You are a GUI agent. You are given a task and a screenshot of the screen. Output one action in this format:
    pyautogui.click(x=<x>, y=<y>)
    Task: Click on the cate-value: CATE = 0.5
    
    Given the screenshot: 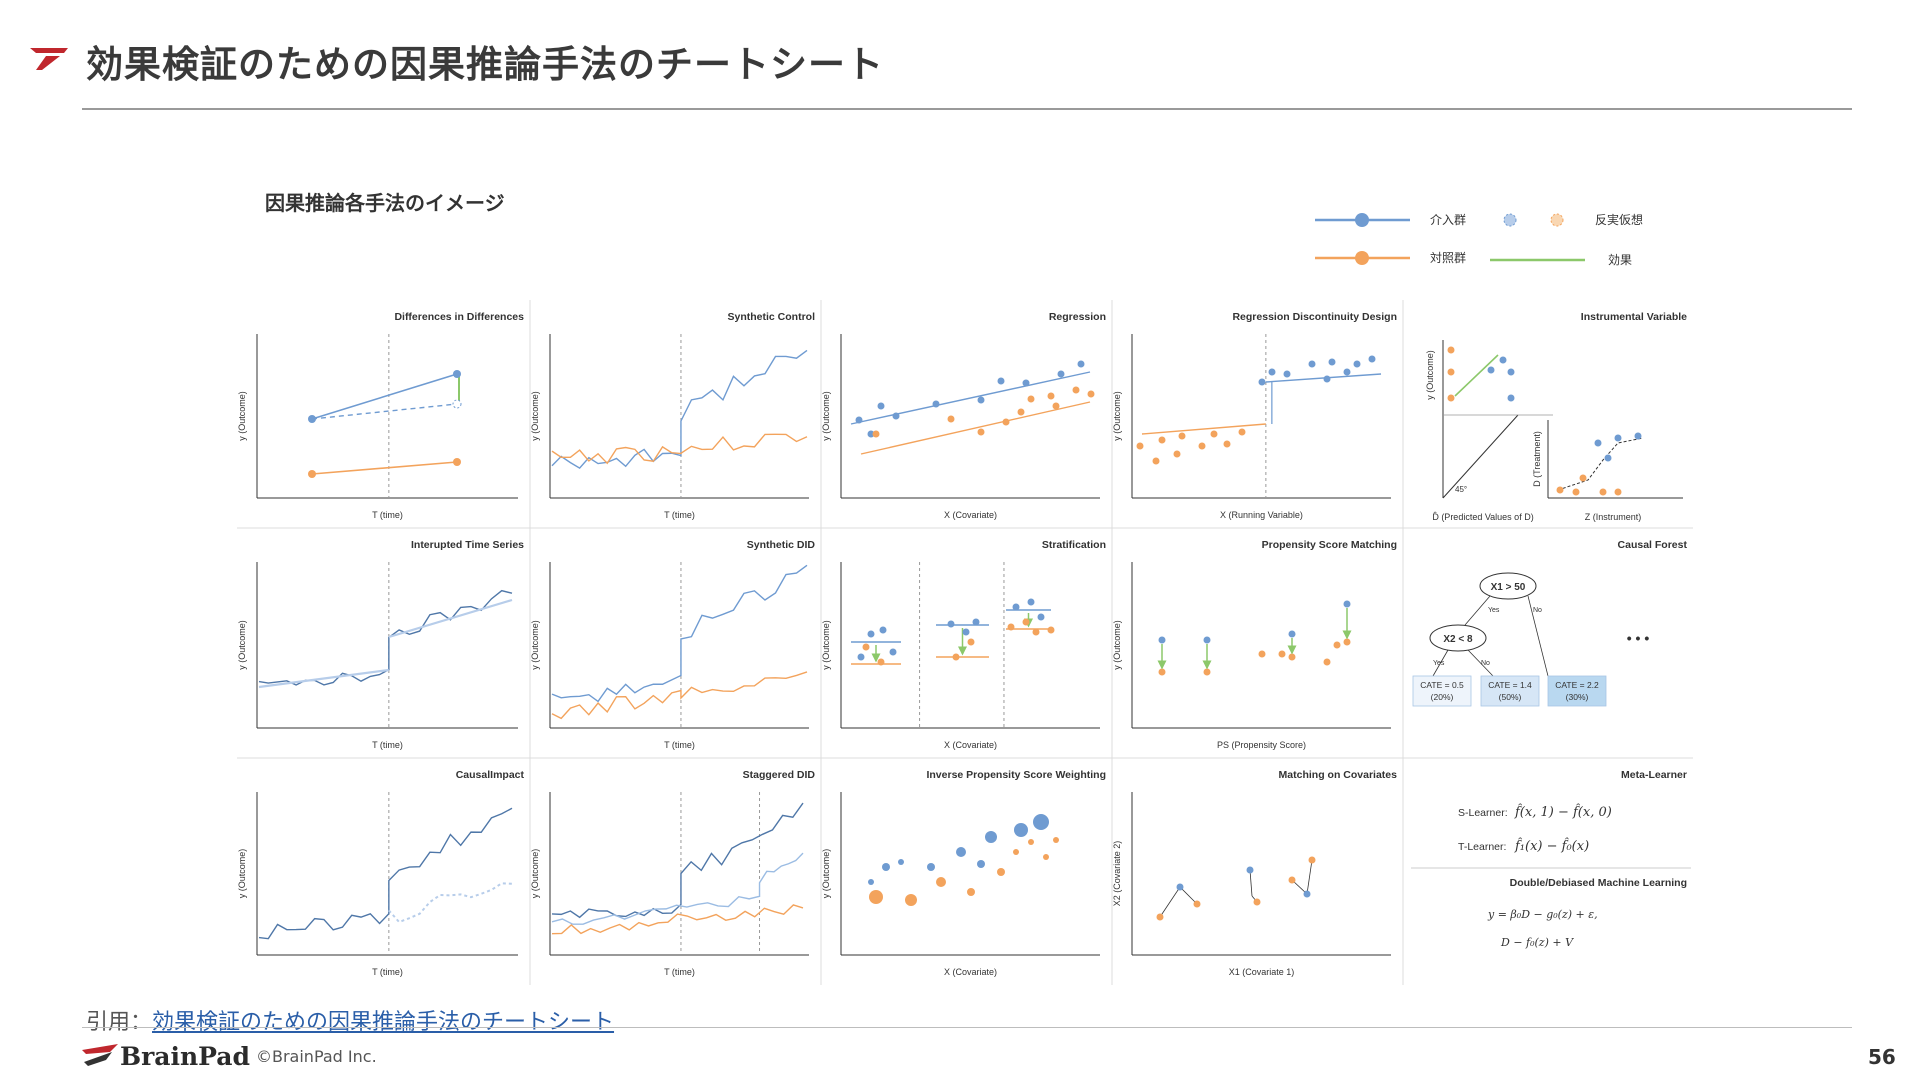 What is the action you would take?
    pyautogui.click(x=1442, y=685)
    